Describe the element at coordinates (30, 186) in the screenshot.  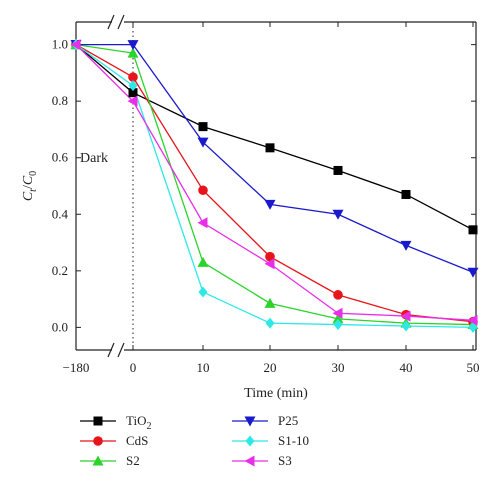
I see `y-axis-title: Ct/C0` at that location.